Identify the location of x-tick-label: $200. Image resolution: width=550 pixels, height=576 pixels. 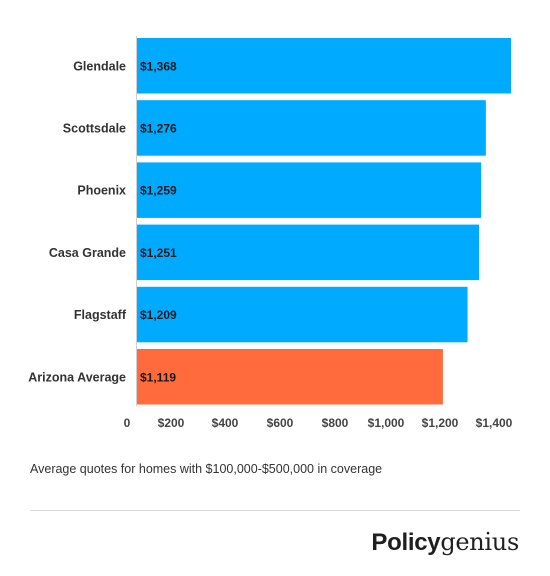
(171, 423).